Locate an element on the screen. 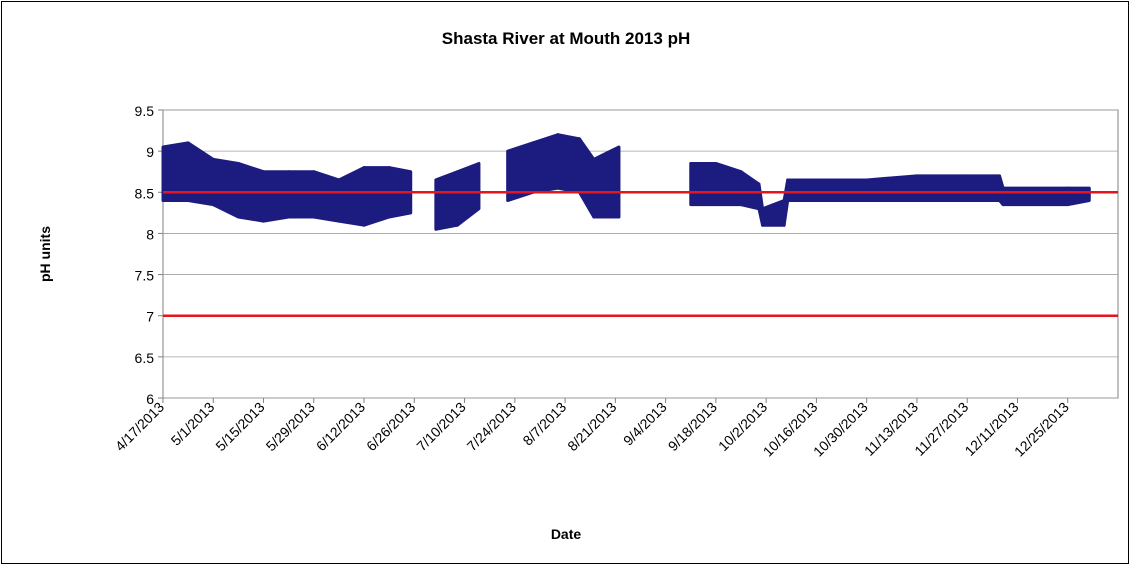 This screenshot has width=1133, height=567. y-tick-label: 8 is located at coordinates (150, 234).